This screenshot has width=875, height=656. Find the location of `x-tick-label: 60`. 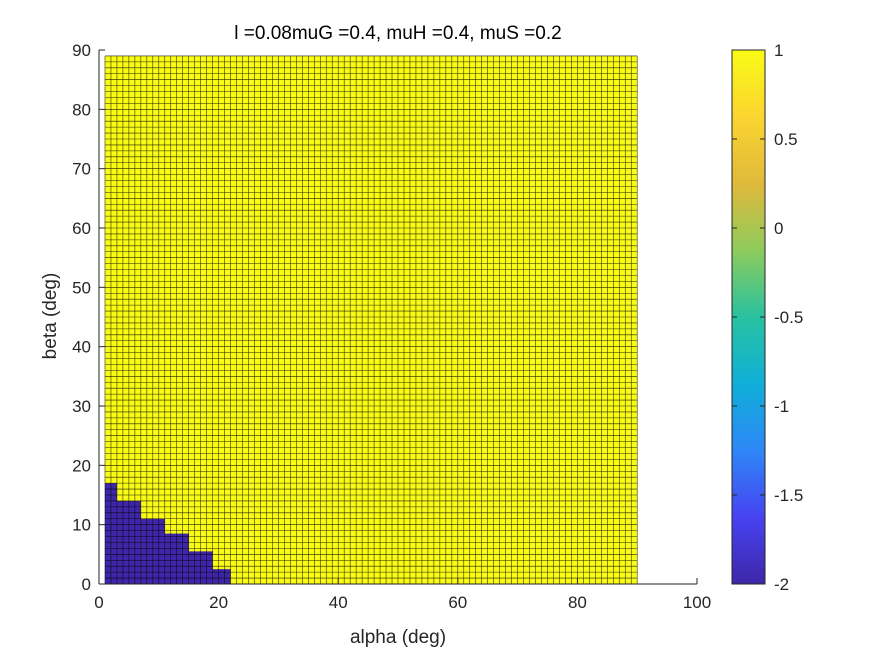

x-tick-label: 60 is located at coordinates (457, 602).